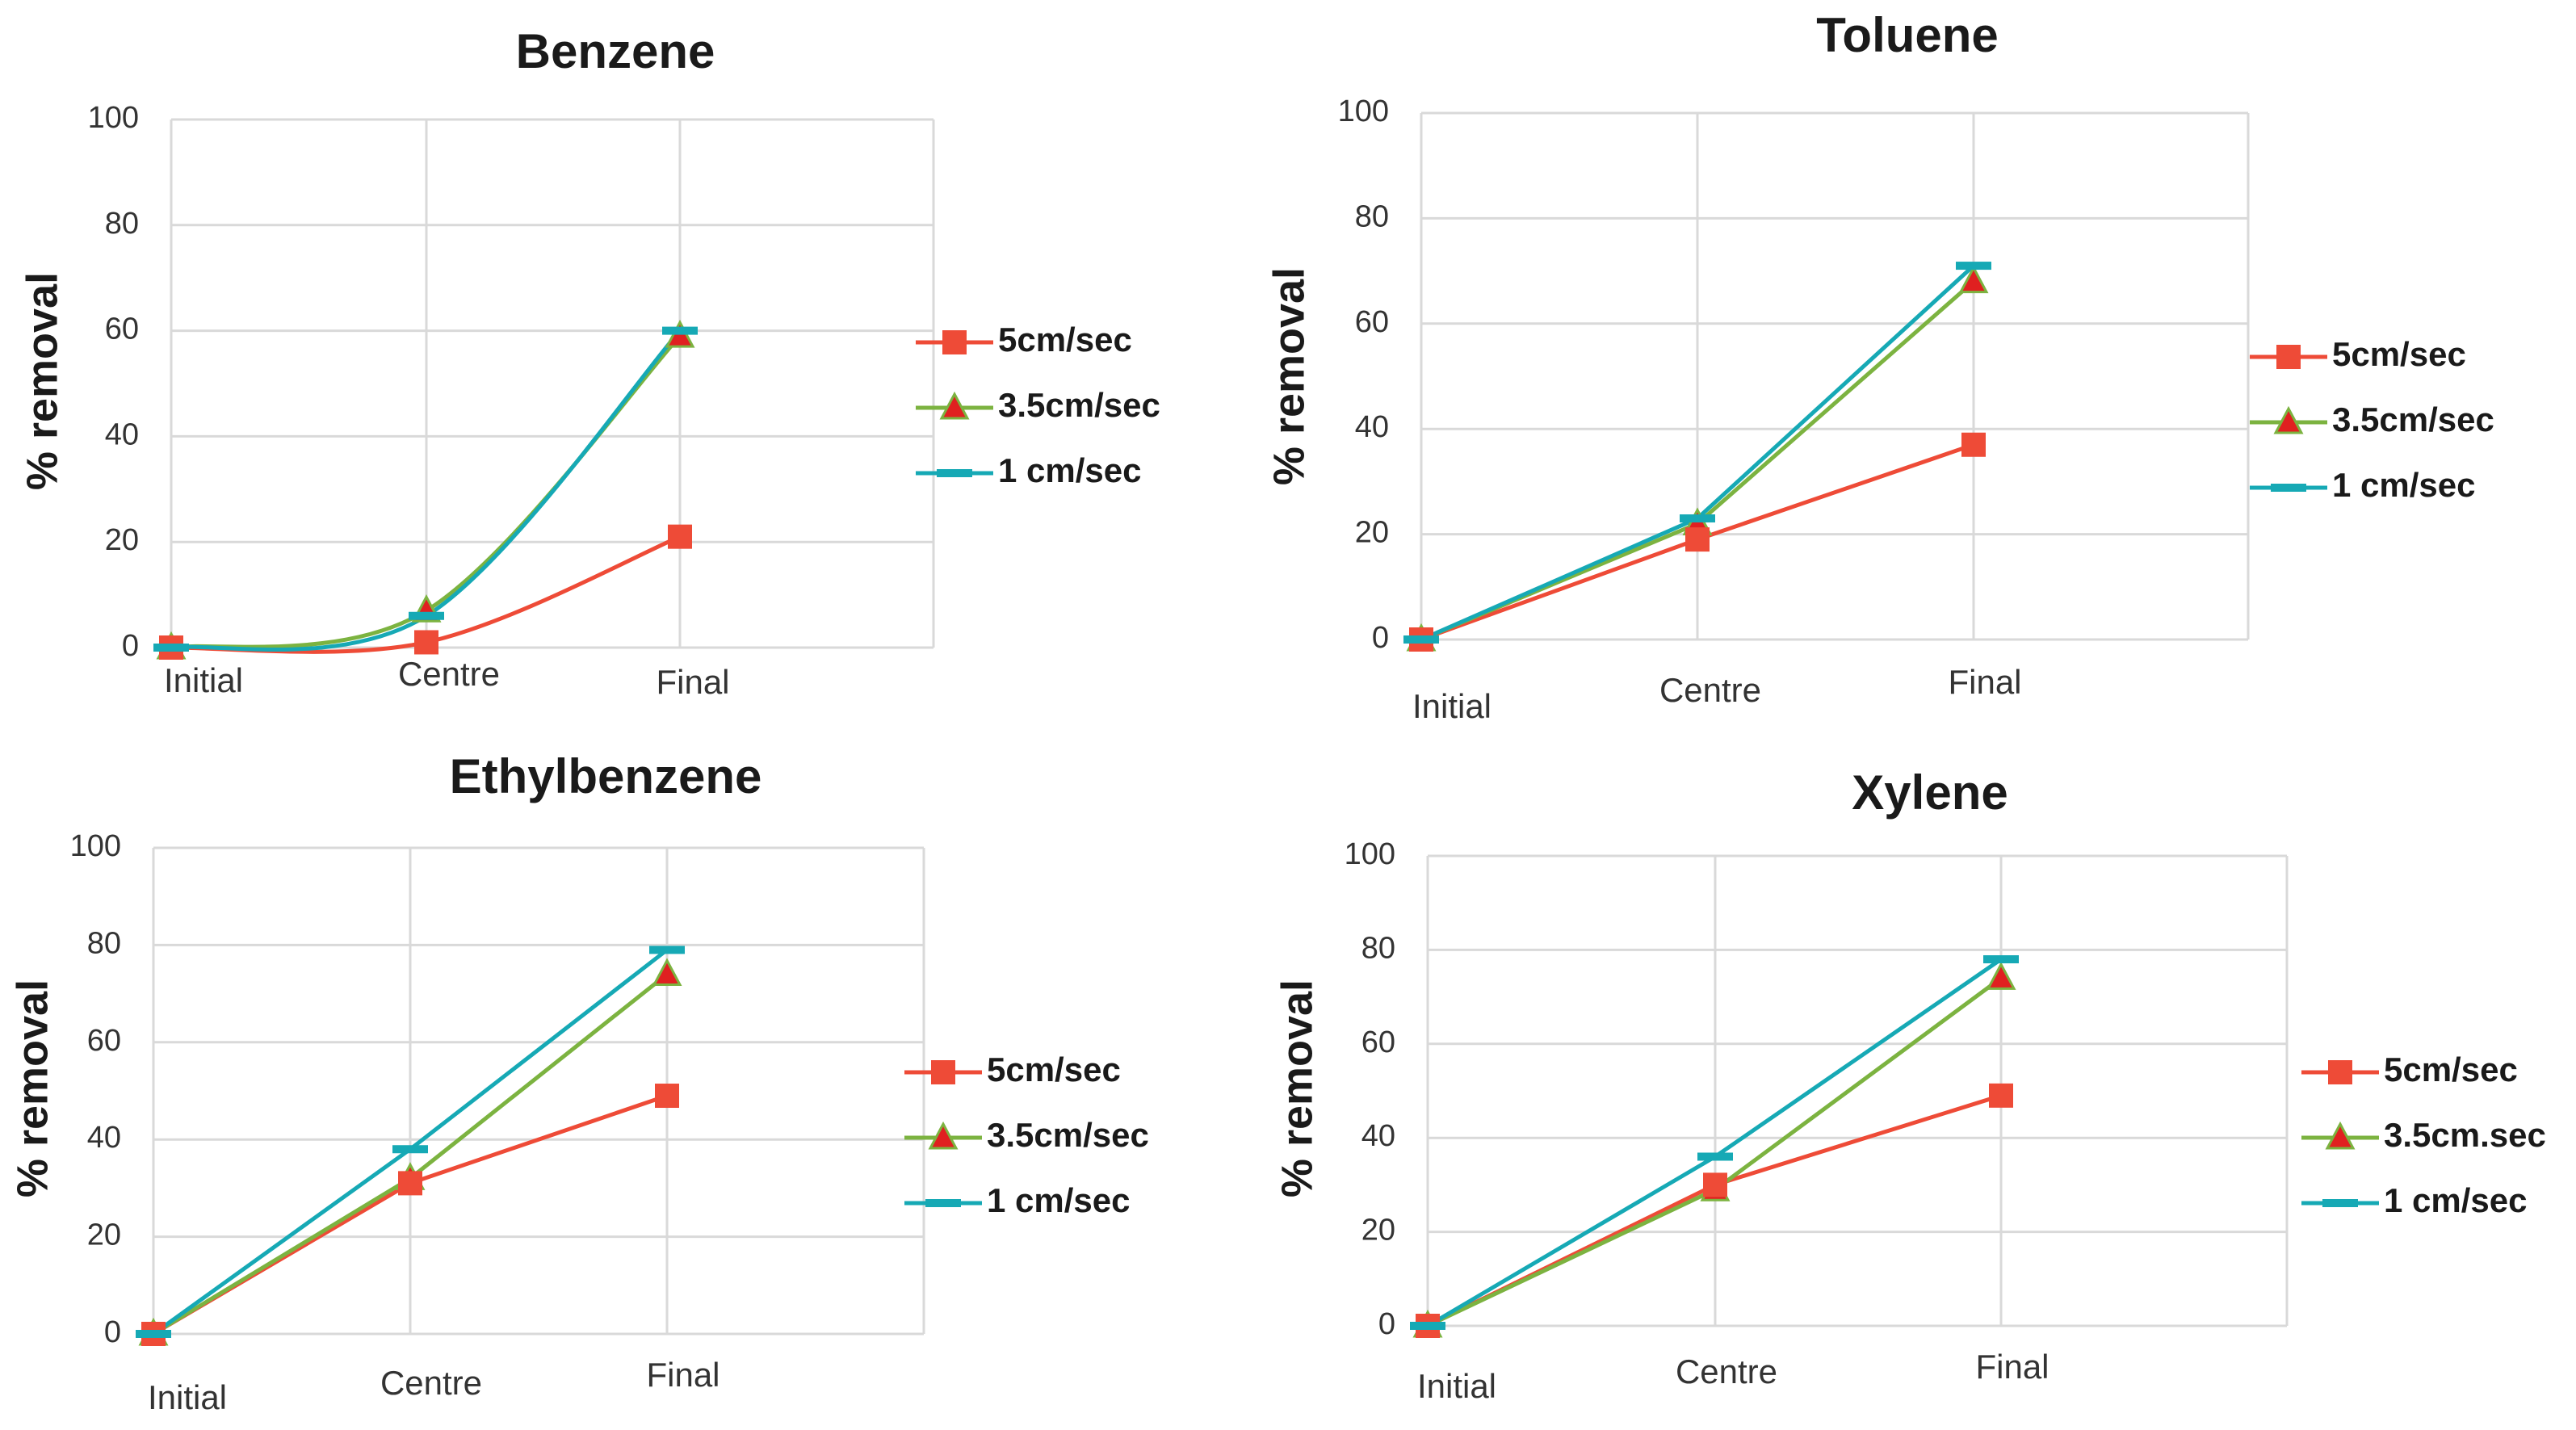  I want to click on chart-title: Ethylbenzene, so click(606, 776).